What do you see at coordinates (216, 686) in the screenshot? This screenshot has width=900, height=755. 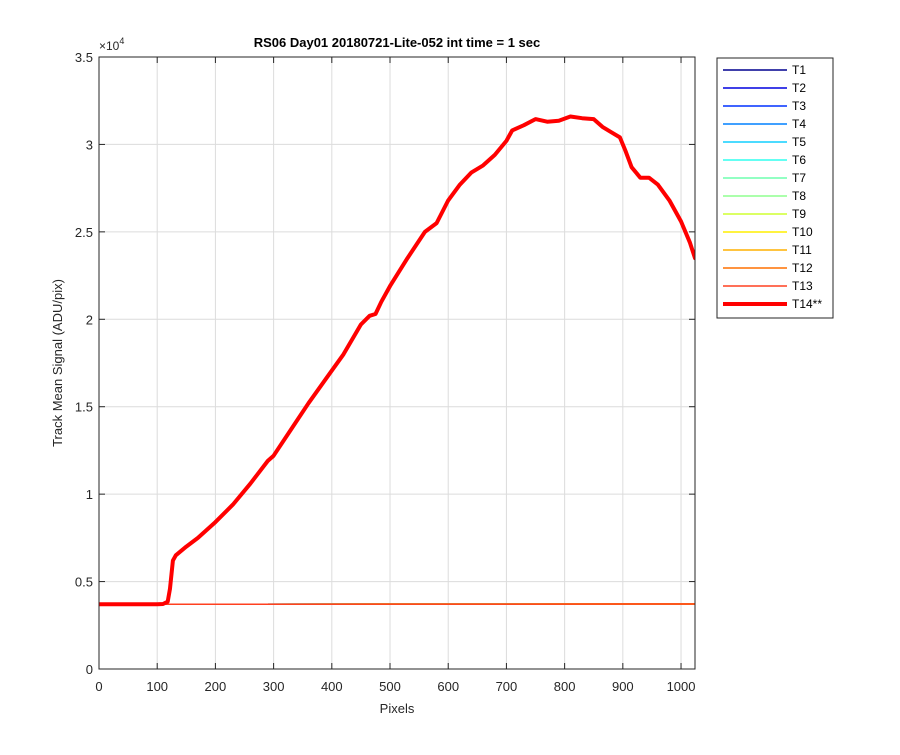 I see `x-tick-label: 200` at bounding box center [216, 686].